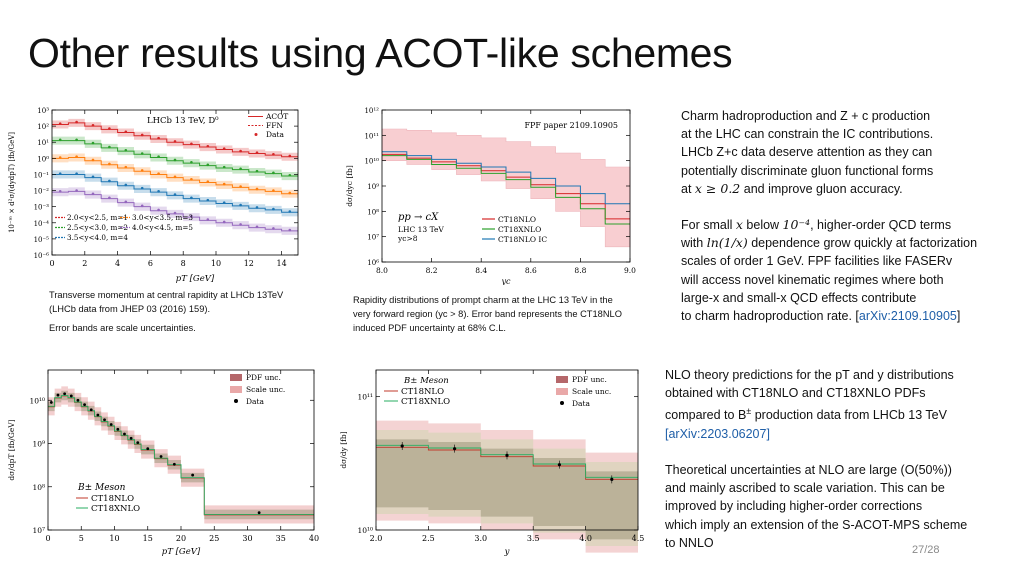 Image resolution: width=1024 pixels, height=576 pixels. Describe the element at coordinates (37, 400) in the screenshot. I see `y-tick-label: 10¹⁰` at that location.